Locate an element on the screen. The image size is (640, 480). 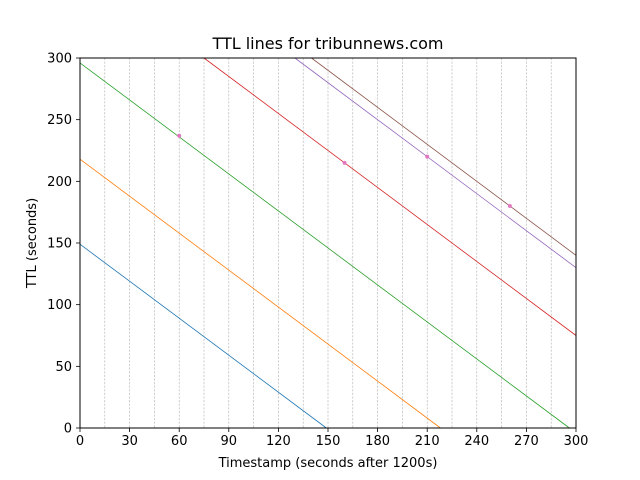
x-tick-label-7: 210 is located at coordinates (427, 441).